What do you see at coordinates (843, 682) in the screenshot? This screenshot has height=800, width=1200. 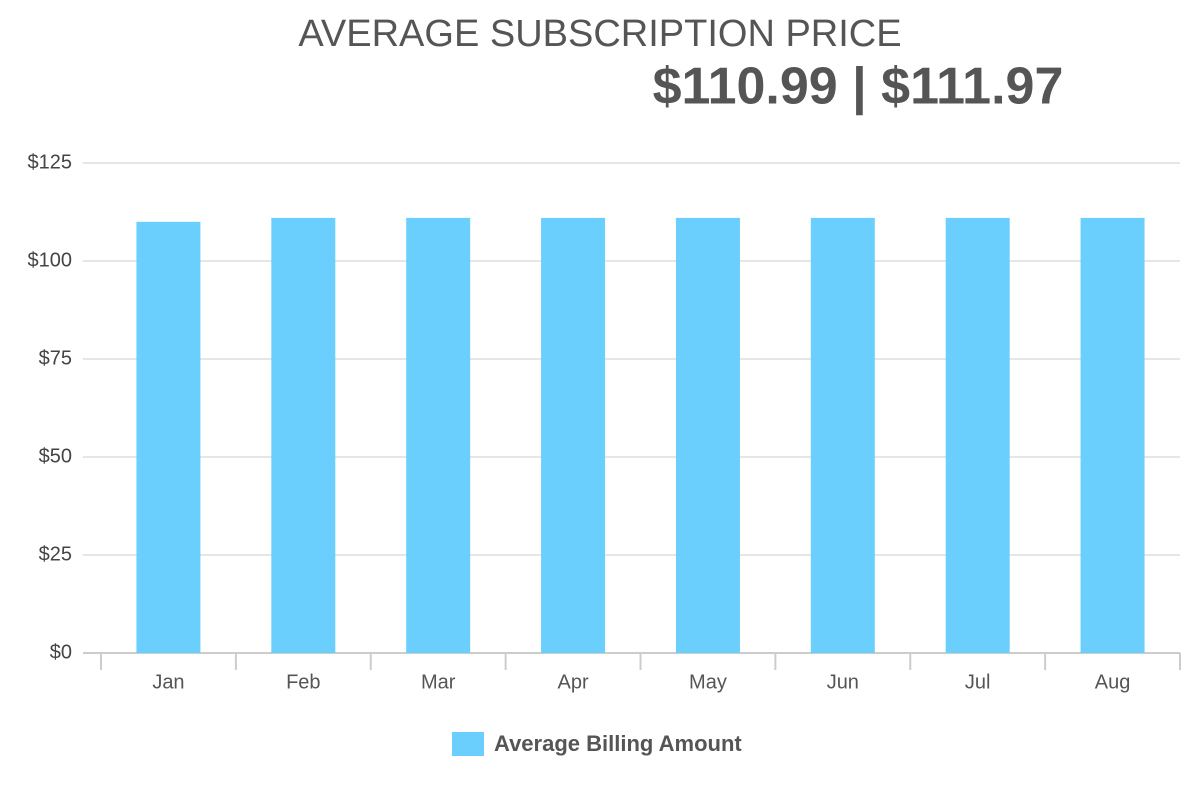 I see `x-tick-label: Jun` at bounding box center [843, 682].